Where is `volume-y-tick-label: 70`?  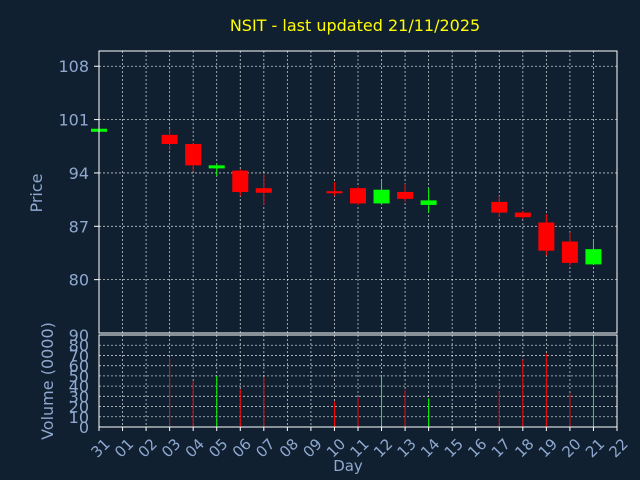
volume-y-tick-label: 70 is located at coordinates (79, 355).